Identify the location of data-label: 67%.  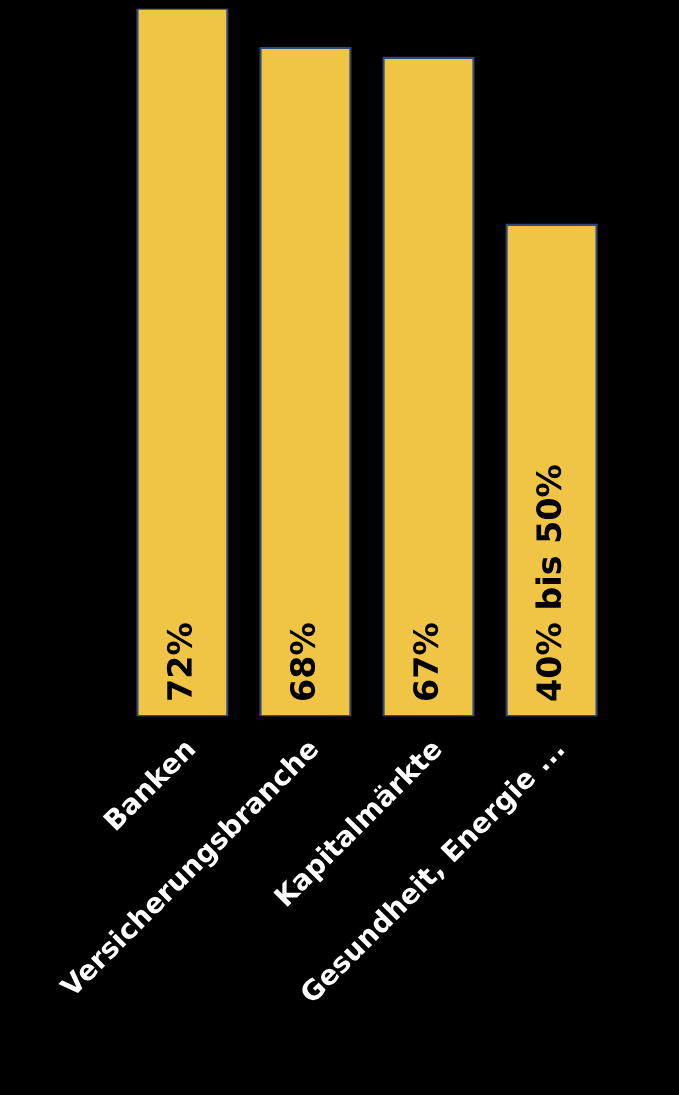
(425, 661).